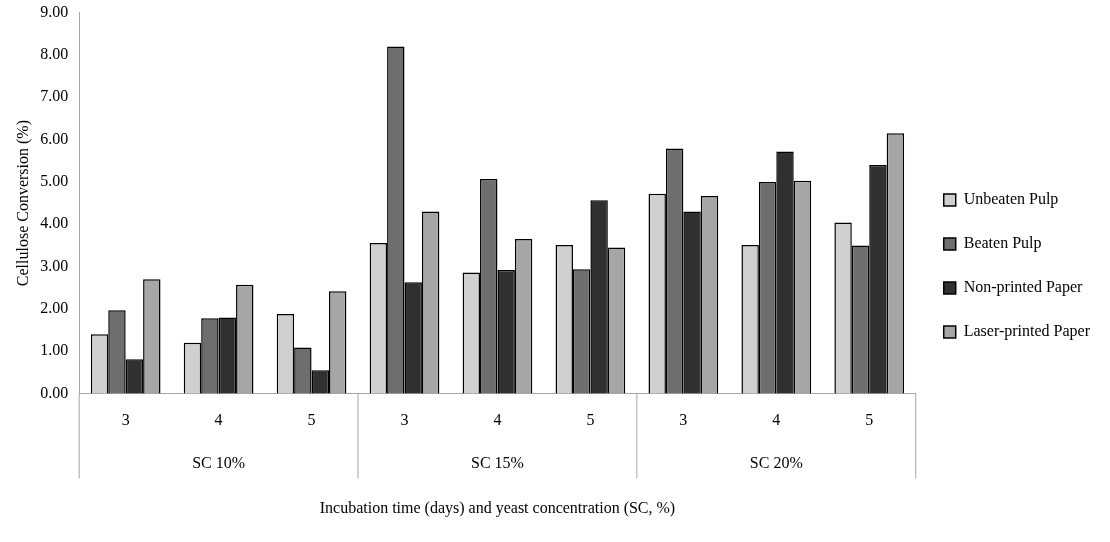  Describe the element at coordinates (54, 265) in the screenshot. I see `y-tick-label: 3.00` at that location.